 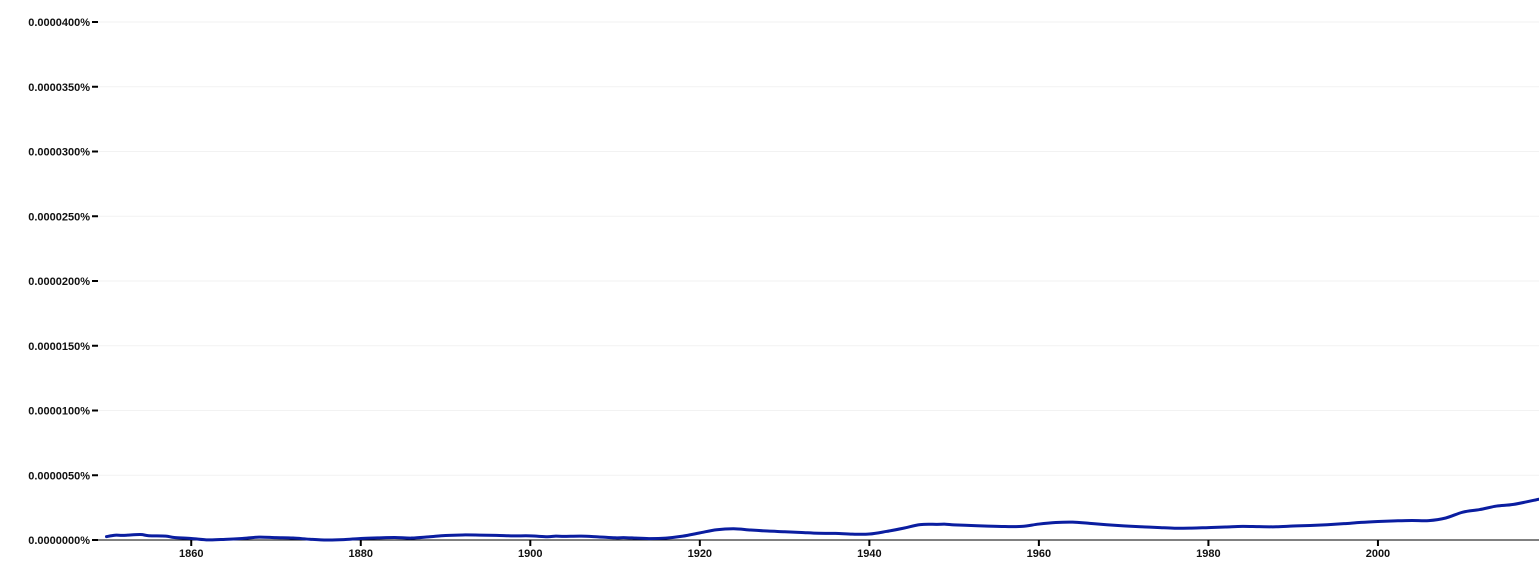 I want to click on x-tick-label: 1920, so click(x=700, y=554).